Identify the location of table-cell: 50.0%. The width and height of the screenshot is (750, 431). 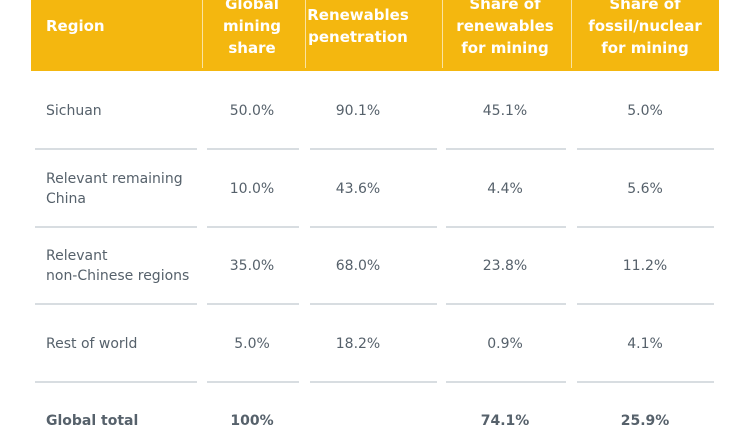
(252, 111).